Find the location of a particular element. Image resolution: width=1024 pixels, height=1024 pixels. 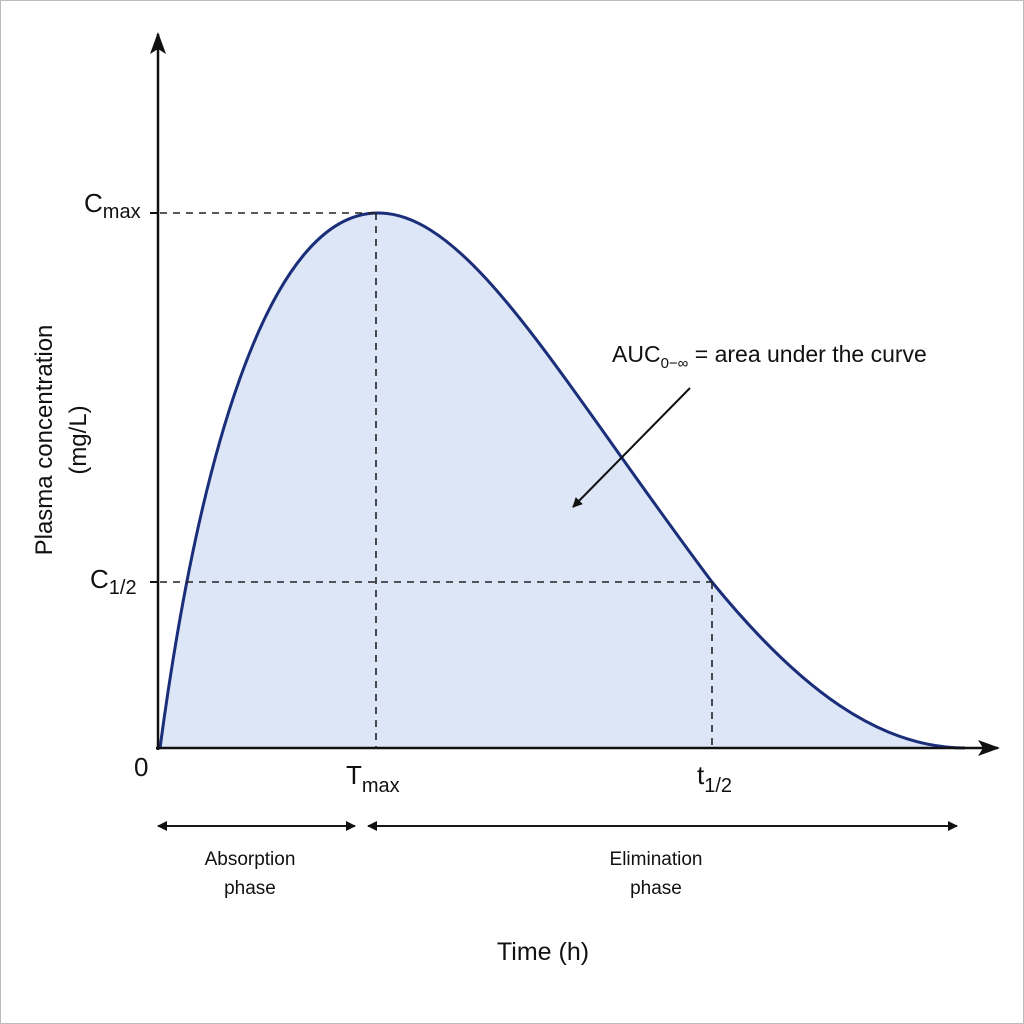

absorption-label: phase is located at coordinates (250, 888).